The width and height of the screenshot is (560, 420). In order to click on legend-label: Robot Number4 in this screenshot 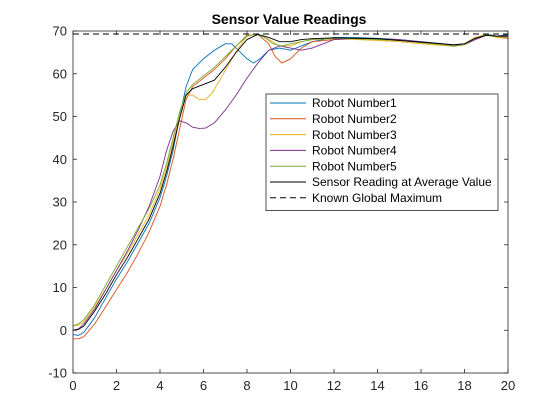, I will do `click(354, 151)`.